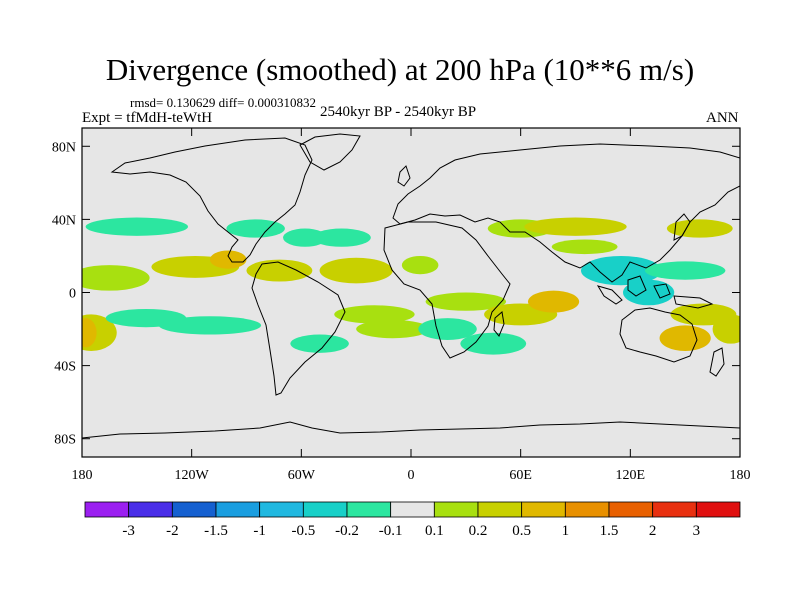 This screenshot has width=800, height=600. Describe the element at coordinates (499, 324) in the screenshot. I see `coastline-madagascar` at that location.